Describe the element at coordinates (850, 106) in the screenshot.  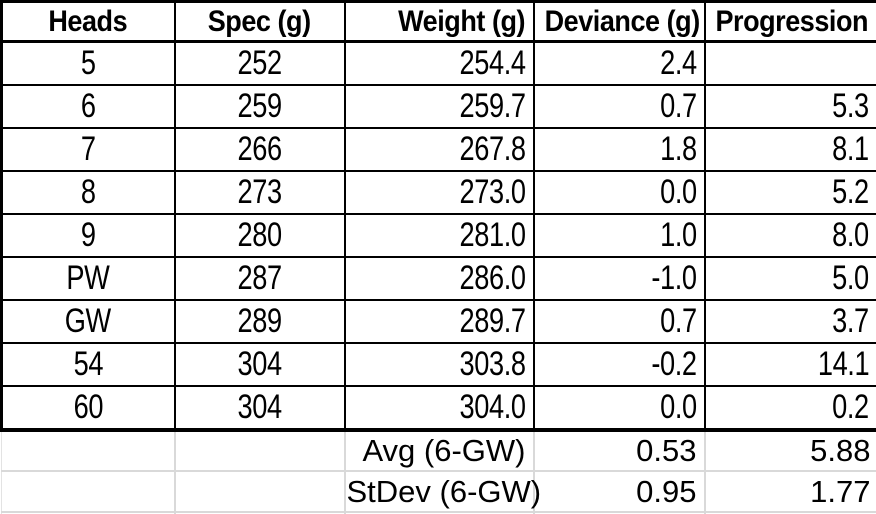
I see `cell-value: 5.3` at that location.